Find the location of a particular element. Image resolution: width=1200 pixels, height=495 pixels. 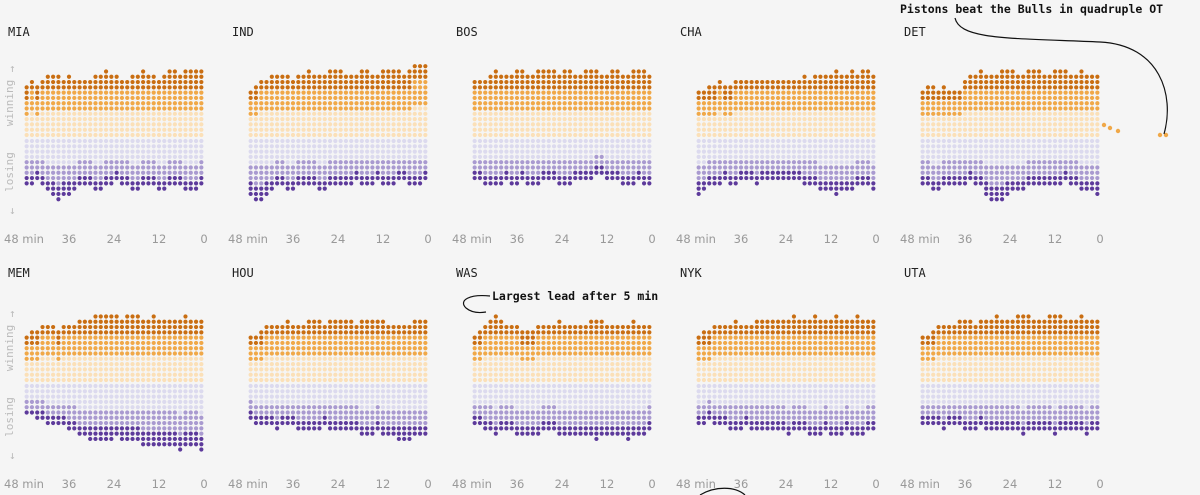

x-tick-label: 0 is located at coordinates (427, 239).